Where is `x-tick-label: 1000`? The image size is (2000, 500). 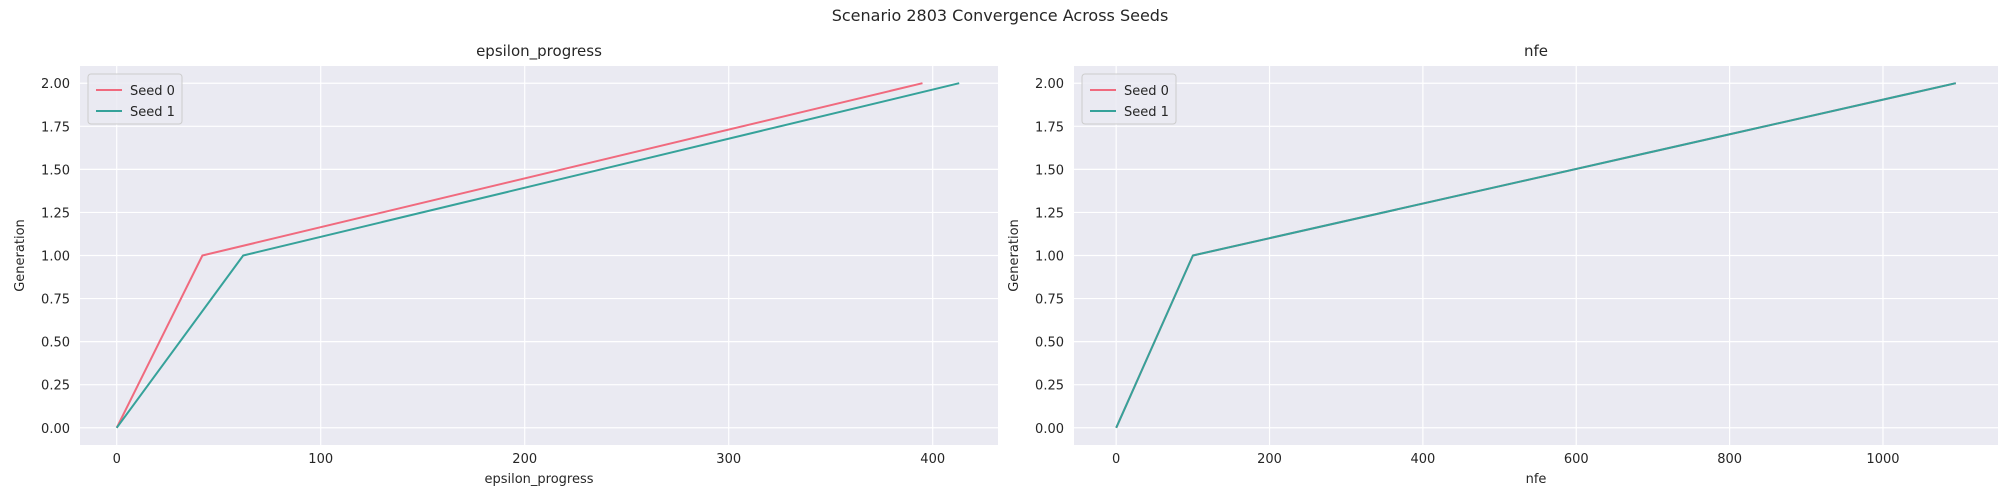 x-tick-label: 1000 is located at coordinates (1882, 459).